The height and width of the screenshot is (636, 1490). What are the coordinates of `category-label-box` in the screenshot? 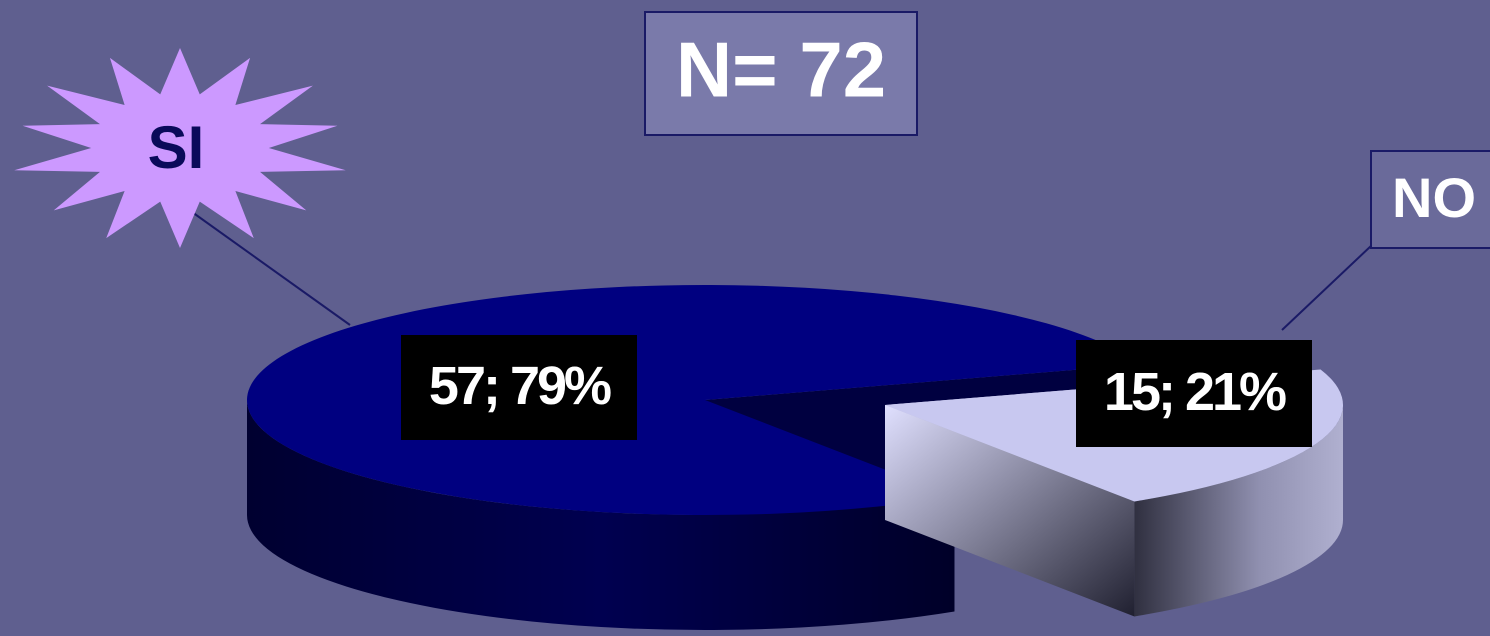 It's located at (1430, 199).